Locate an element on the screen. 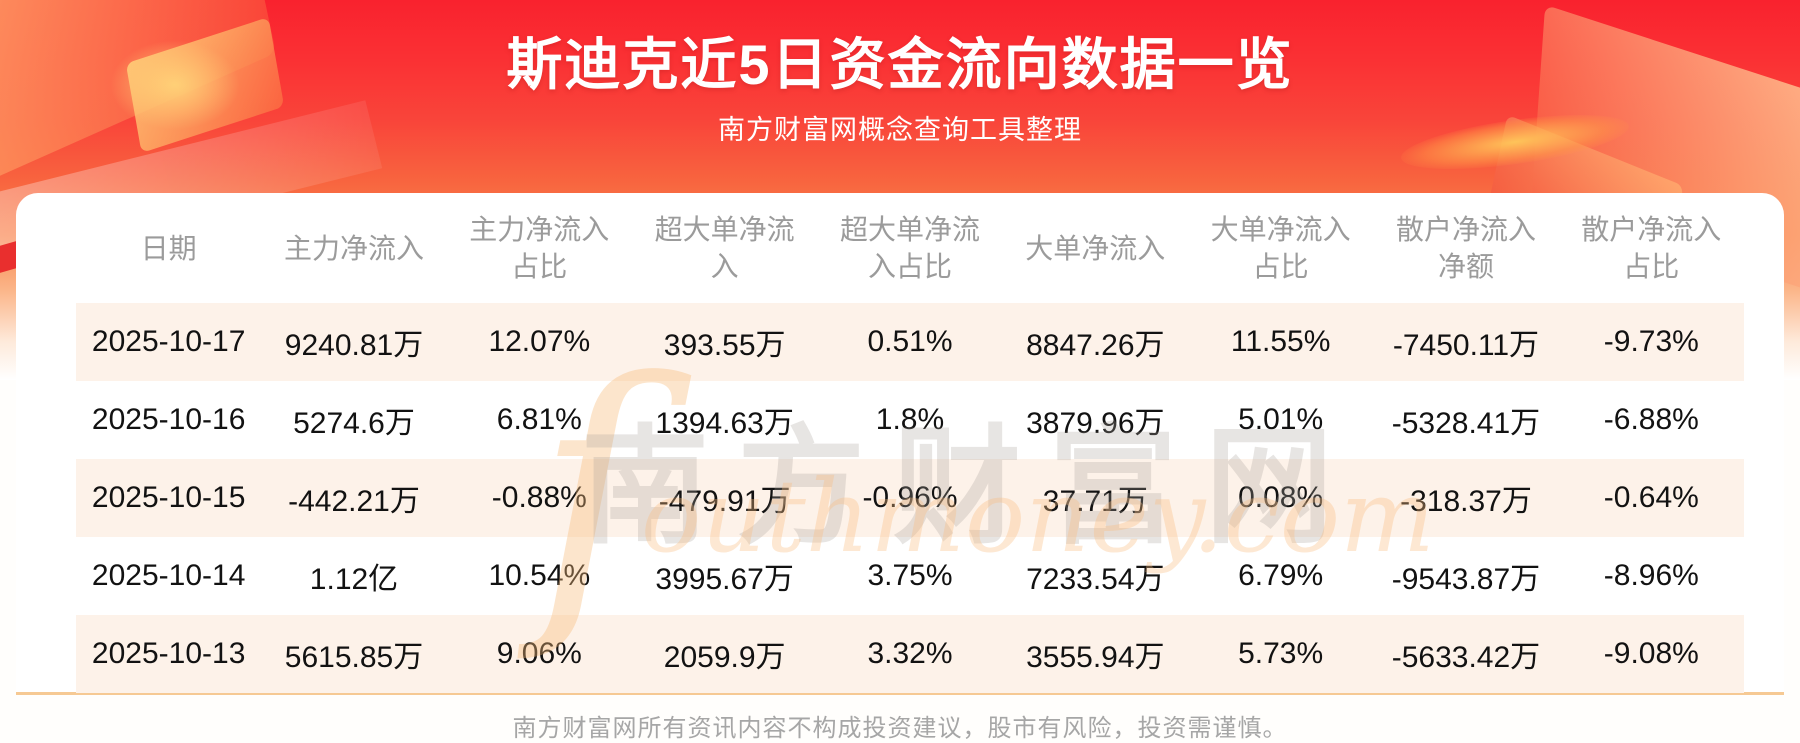  page-title: 斯迪克近5日资金流向数据一览 is located at coordinates (900, 64).